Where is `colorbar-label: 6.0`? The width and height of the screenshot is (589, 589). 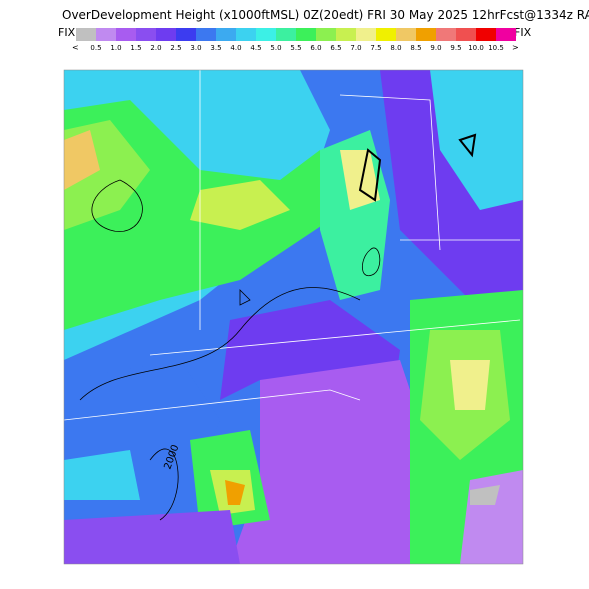 colorbar-label: 6.0 is located at coordinates (315, 48).